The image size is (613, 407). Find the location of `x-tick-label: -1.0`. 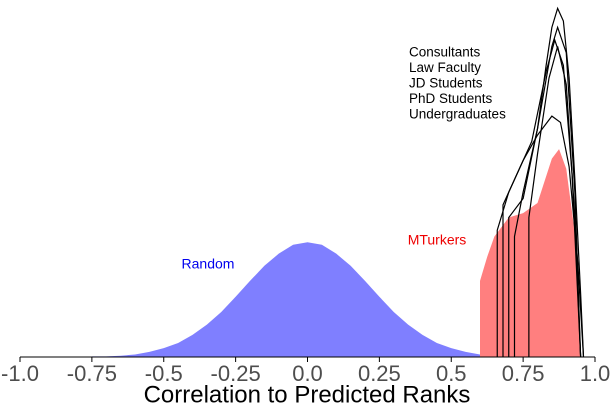

x-tick-label: -1.0 is located at coordinates (20, 373).